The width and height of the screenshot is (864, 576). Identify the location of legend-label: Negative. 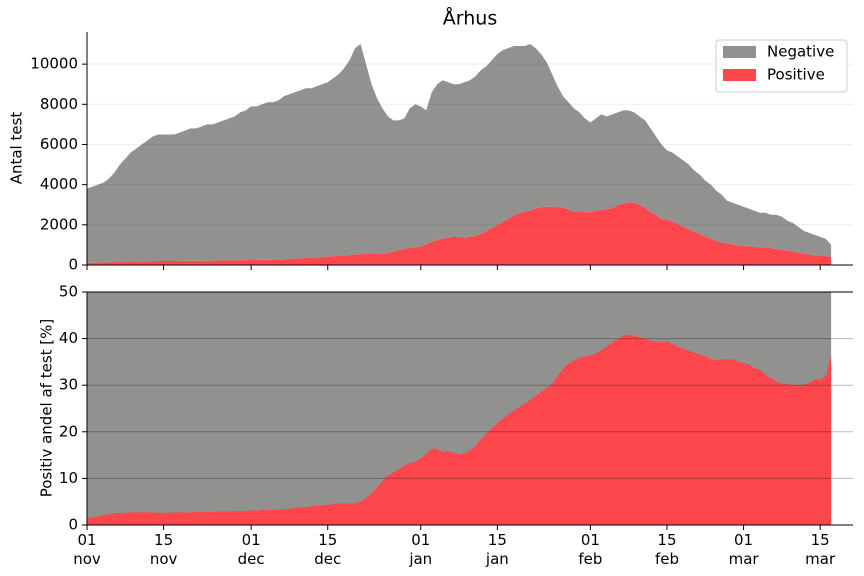
(800, 52).